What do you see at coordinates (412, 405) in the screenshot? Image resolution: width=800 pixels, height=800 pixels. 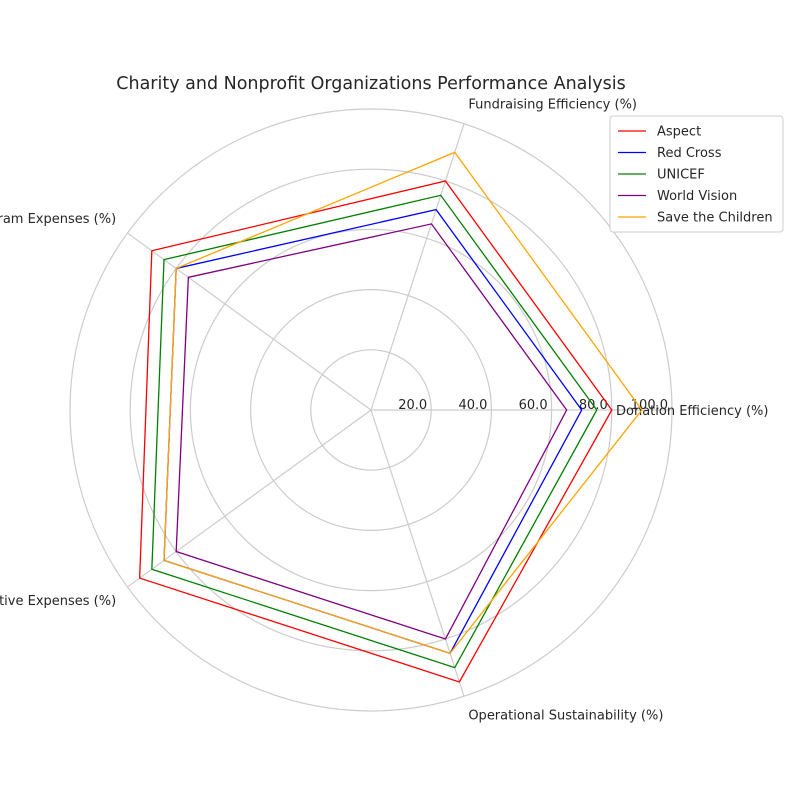 I see `radial-tick-label: 20.0` at bounding box center [412, 405].